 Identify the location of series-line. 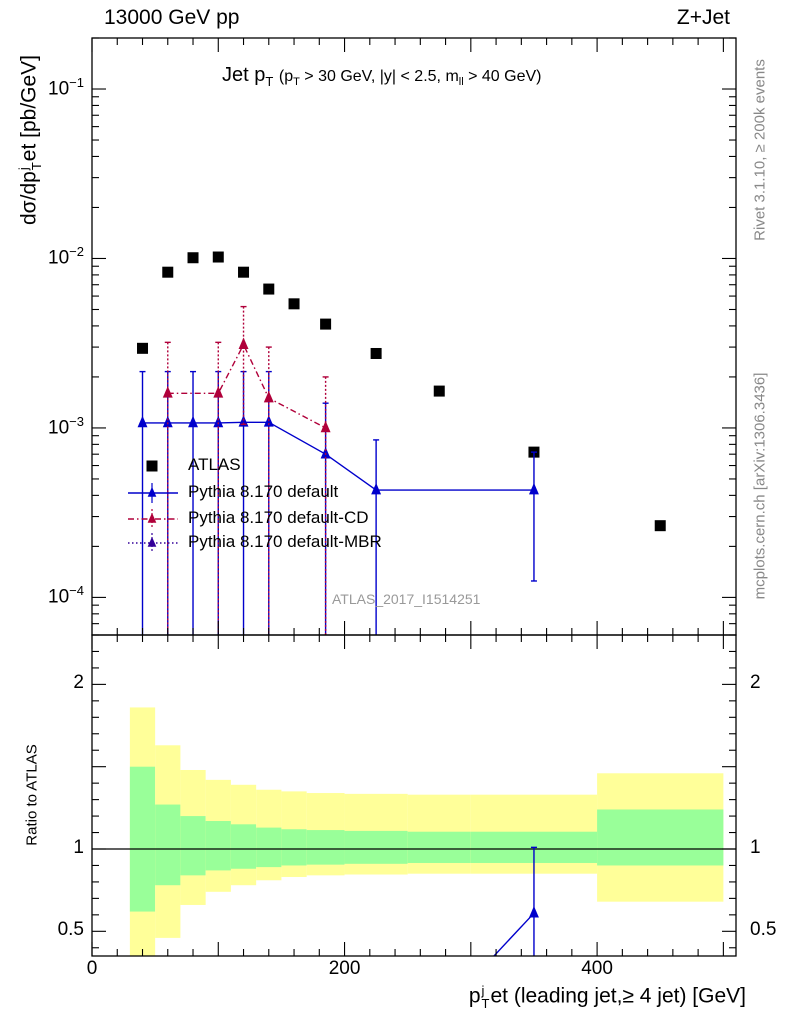
(246, 386).